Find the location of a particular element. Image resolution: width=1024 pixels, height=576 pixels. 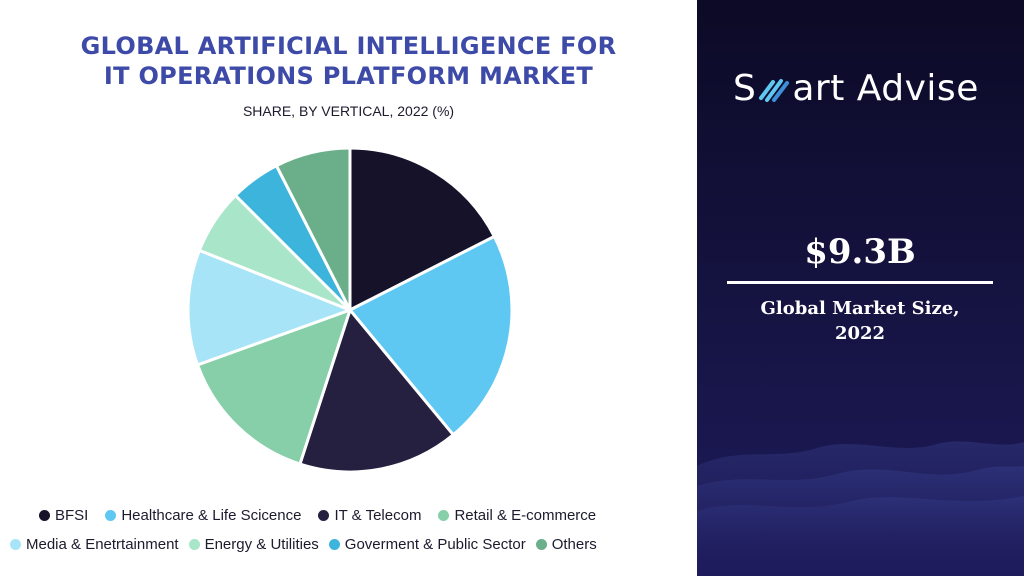

brand-suffix: art Advise is located at coordinates (885, 88).